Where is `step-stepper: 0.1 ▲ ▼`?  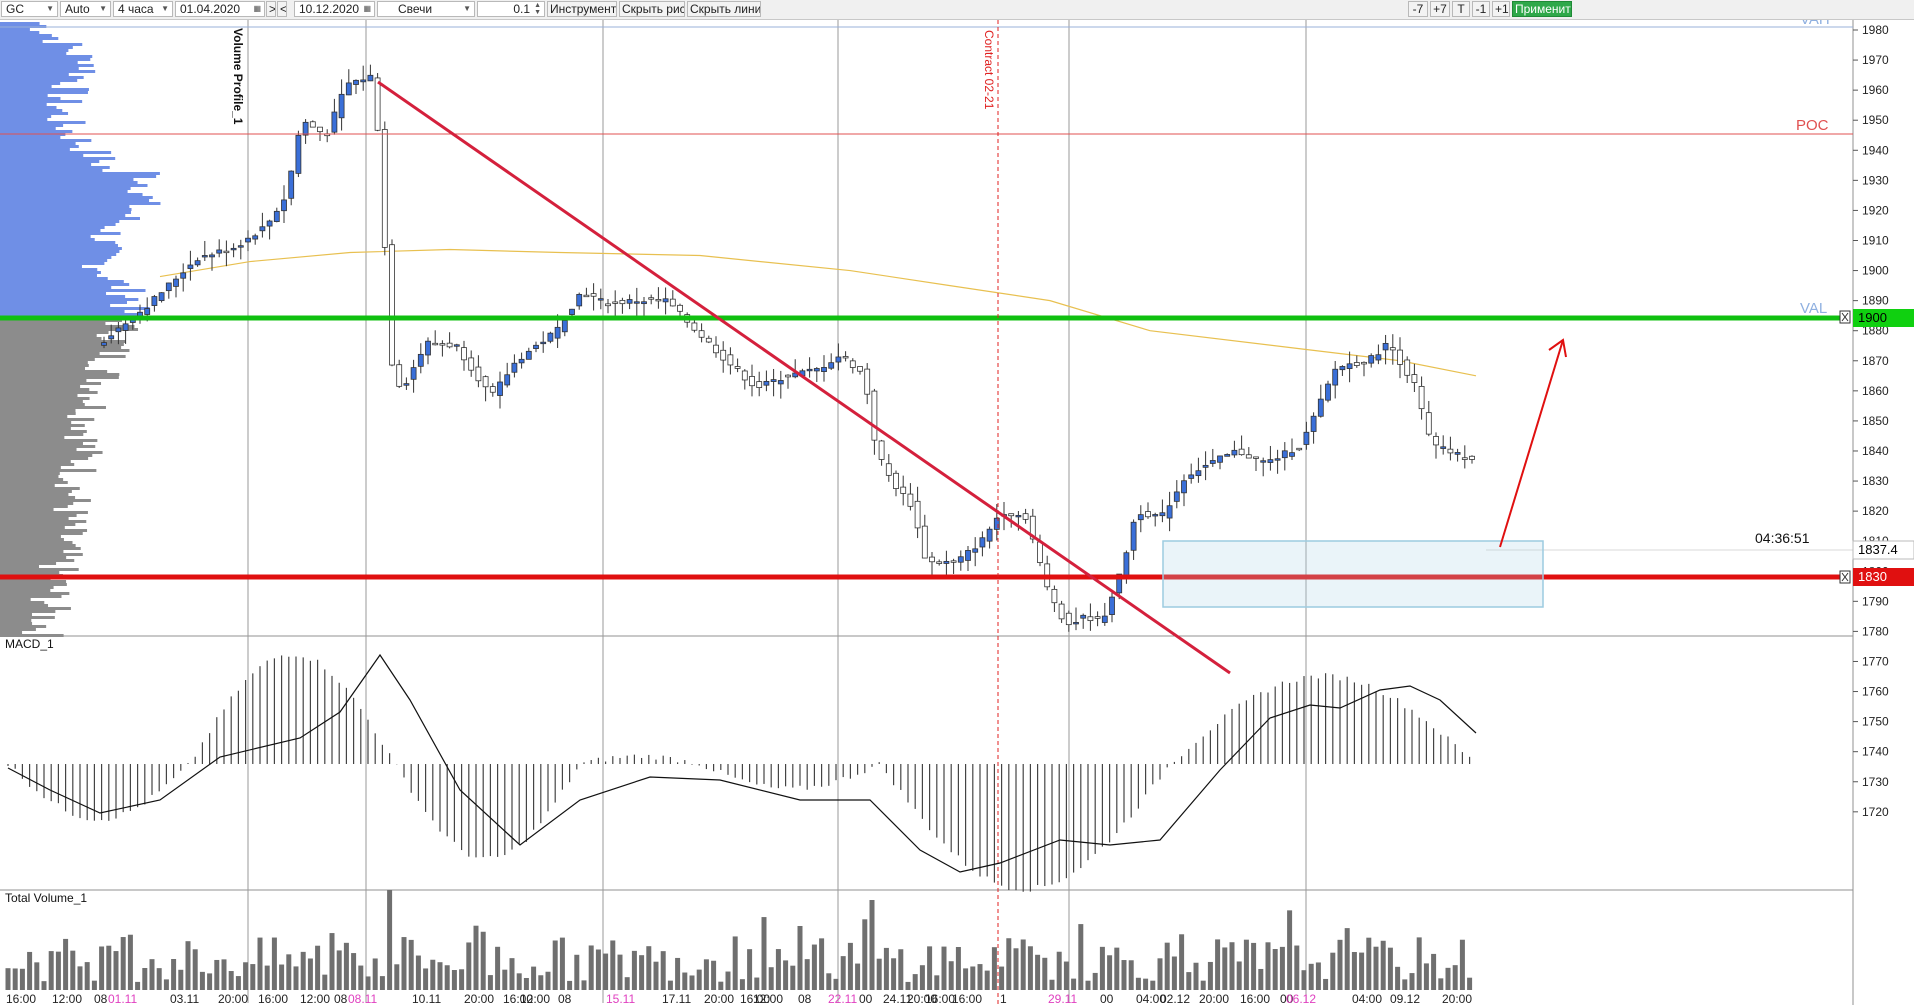
step-stepper: 0.1 ▲ ▼ is located at coordinates (511, 9).